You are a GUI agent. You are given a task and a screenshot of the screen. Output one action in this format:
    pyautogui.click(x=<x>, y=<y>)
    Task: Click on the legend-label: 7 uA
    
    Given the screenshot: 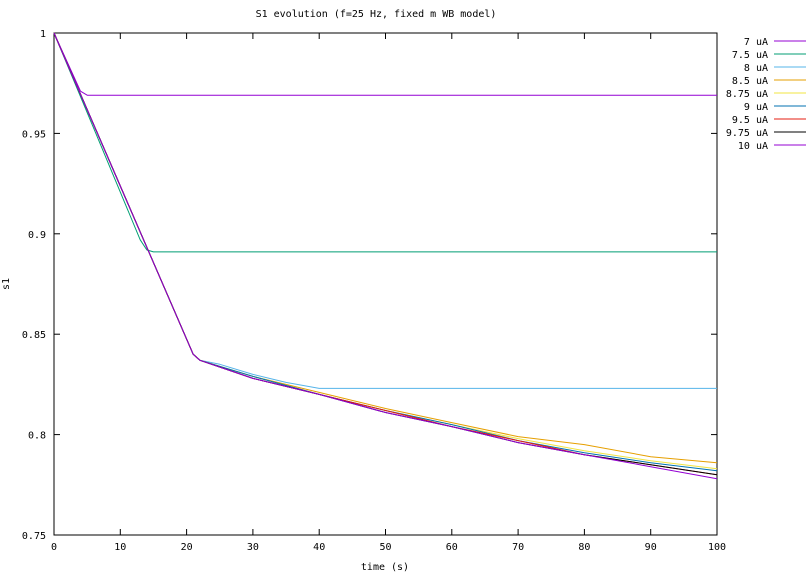 What is the action you would take?
    pyautogui.click(x=756, y=42)
    